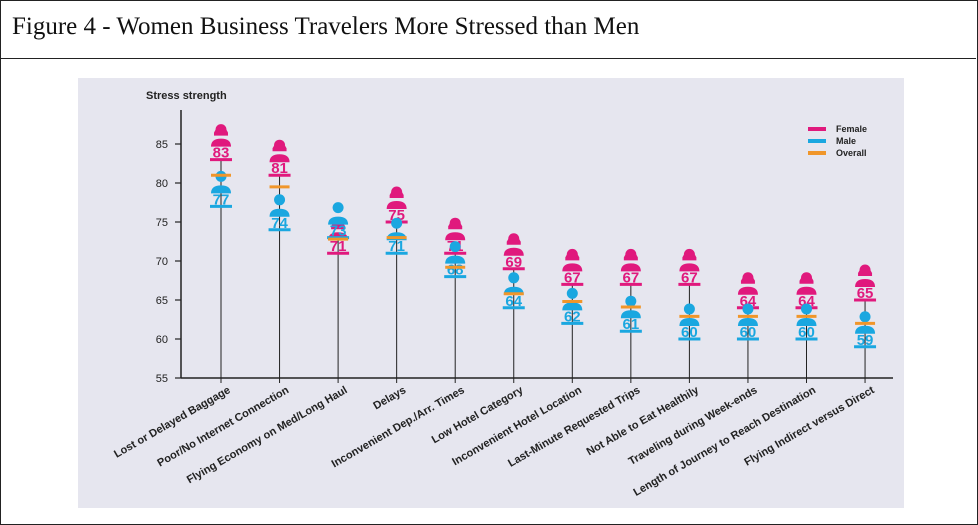 This screenshot has width=978, height=525. I want to click on y-tick-label: 65, so click(162, 301).